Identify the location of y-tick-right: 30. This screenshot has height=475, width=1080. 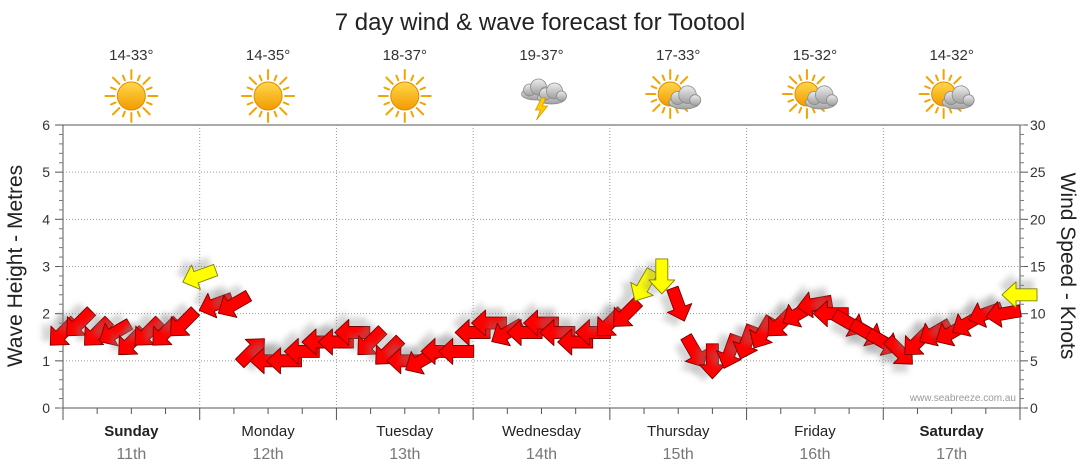
(1038, 125).